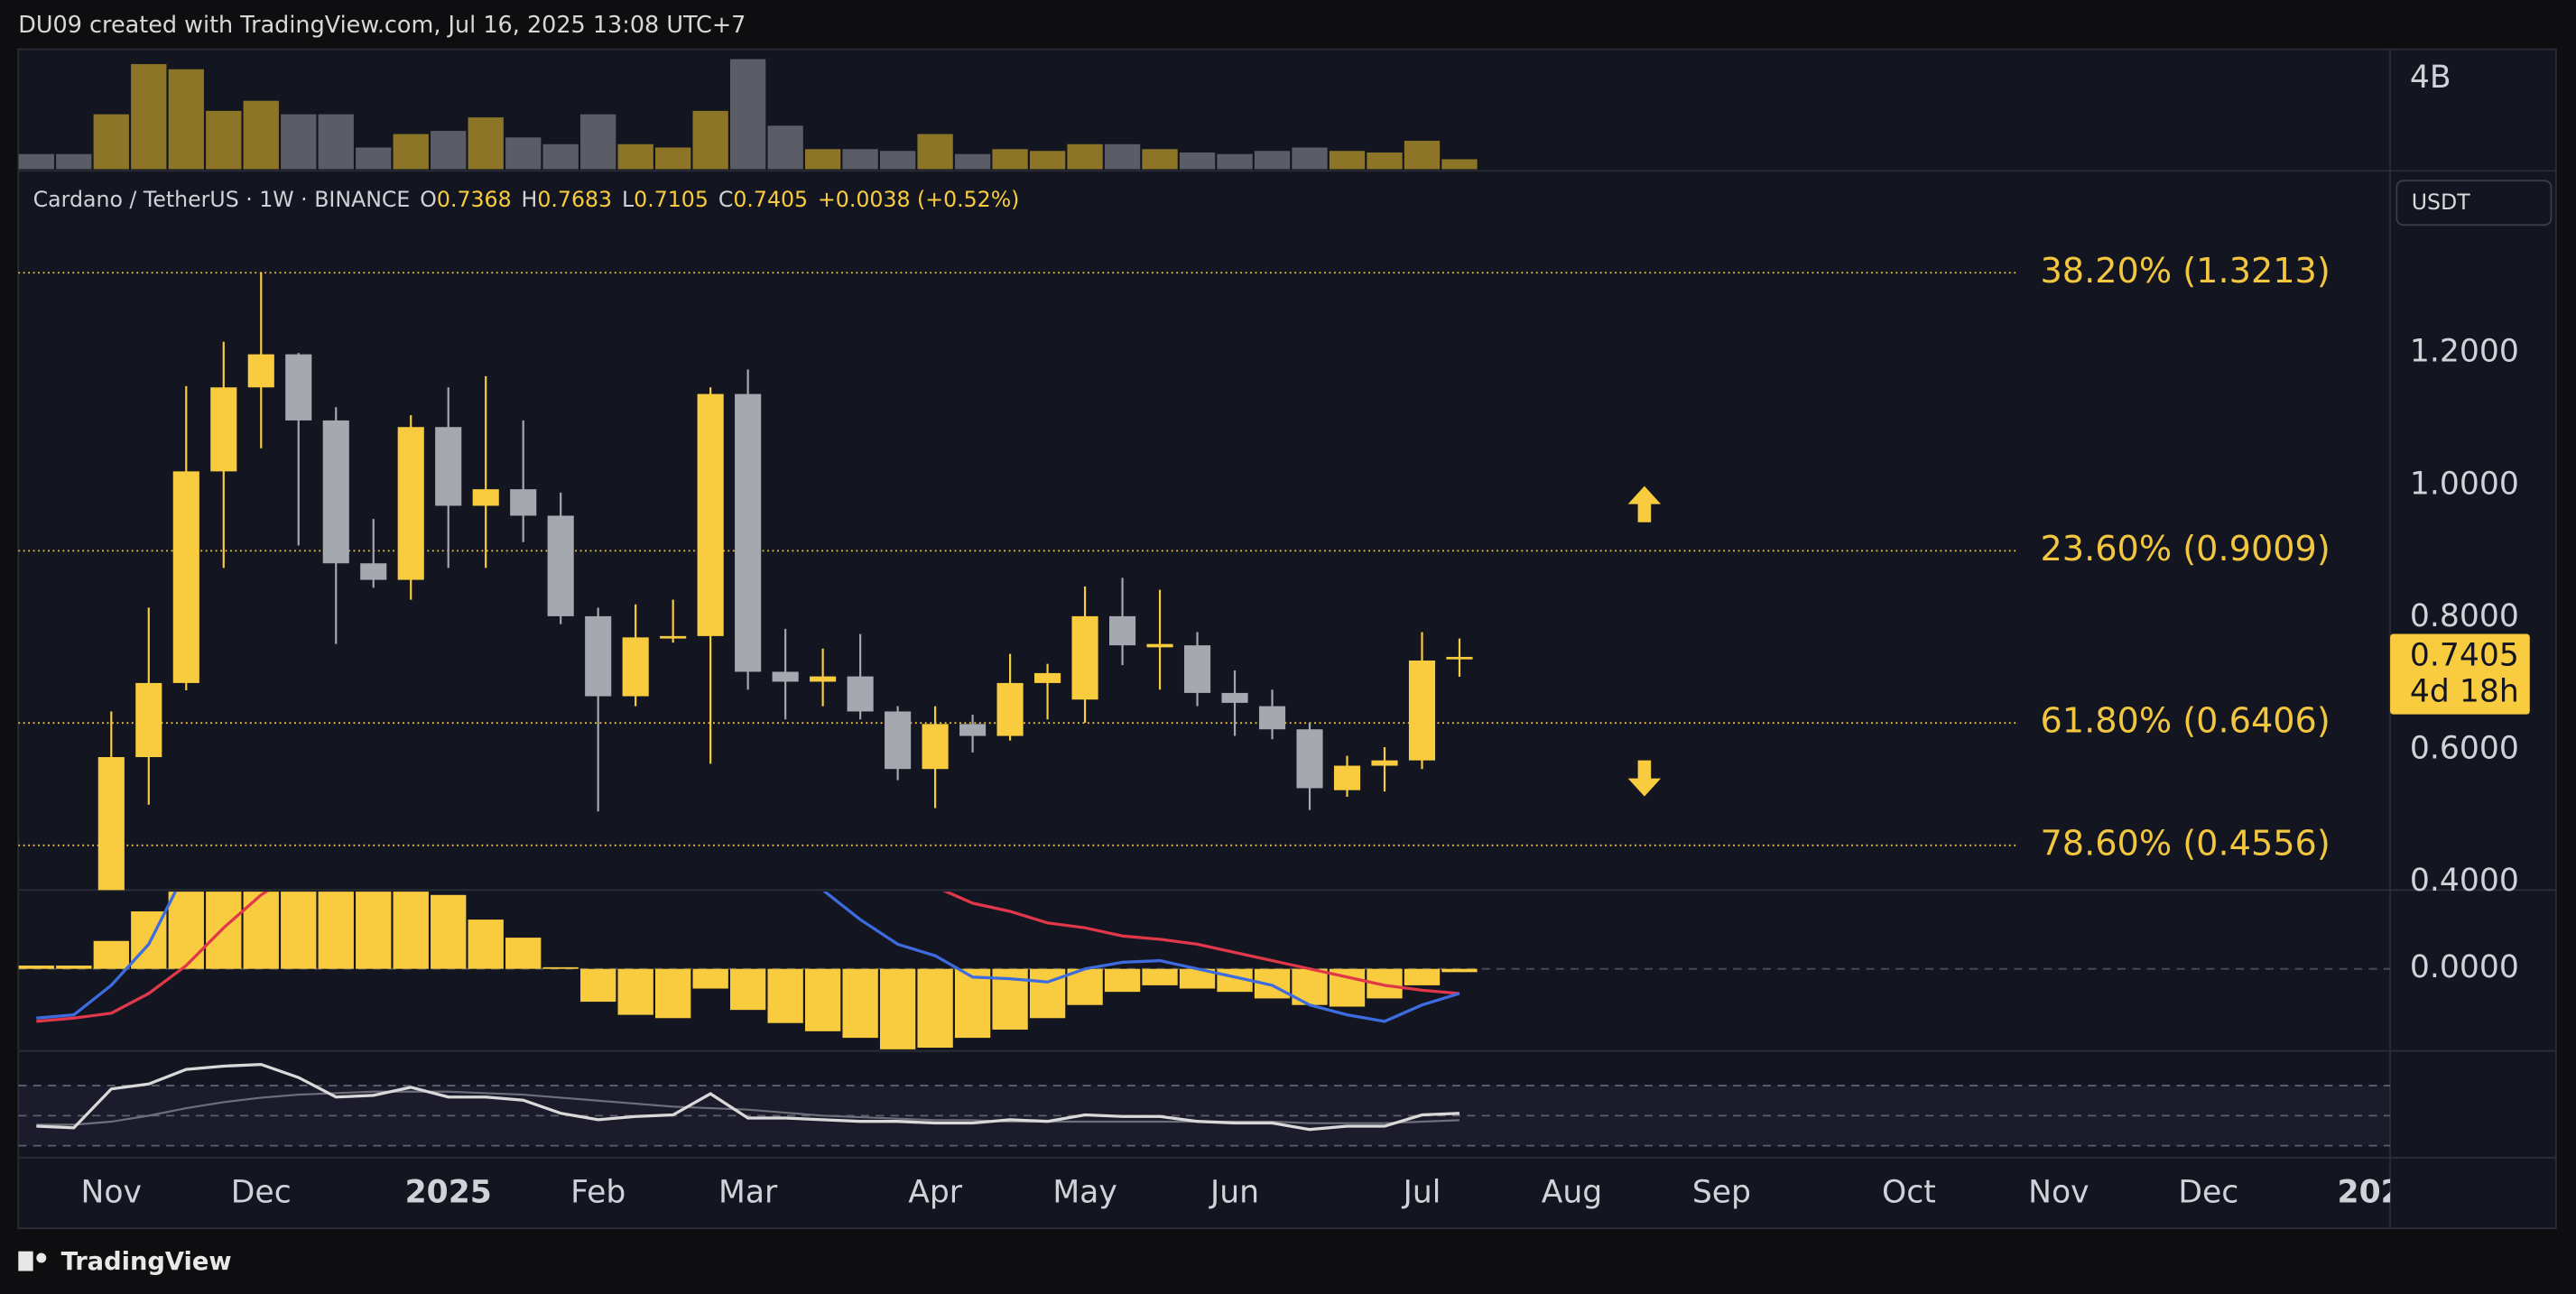 The image size is (2576, 1294). What do you see at coordinates (146, 1262) in the screenshot?
I see `logo-text: TradingView` at bounding box center [146, 1262].